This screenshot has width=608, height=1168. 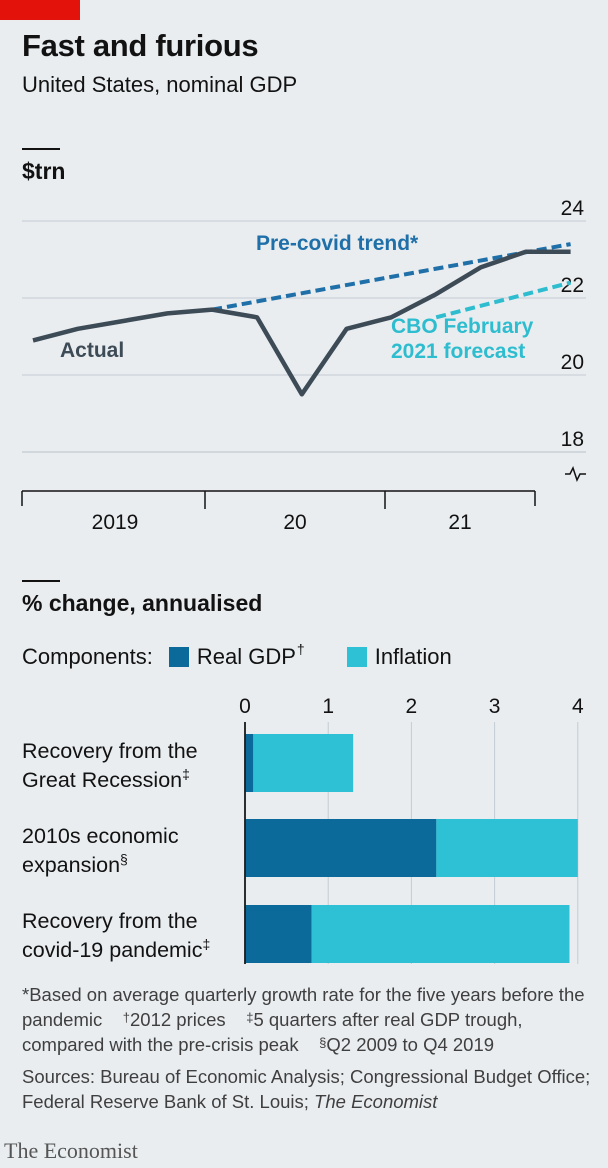 What do you see at coordinates (40, 10) in the screenshot?
I see `brand-red-tag` at bounding box center [40, 10].